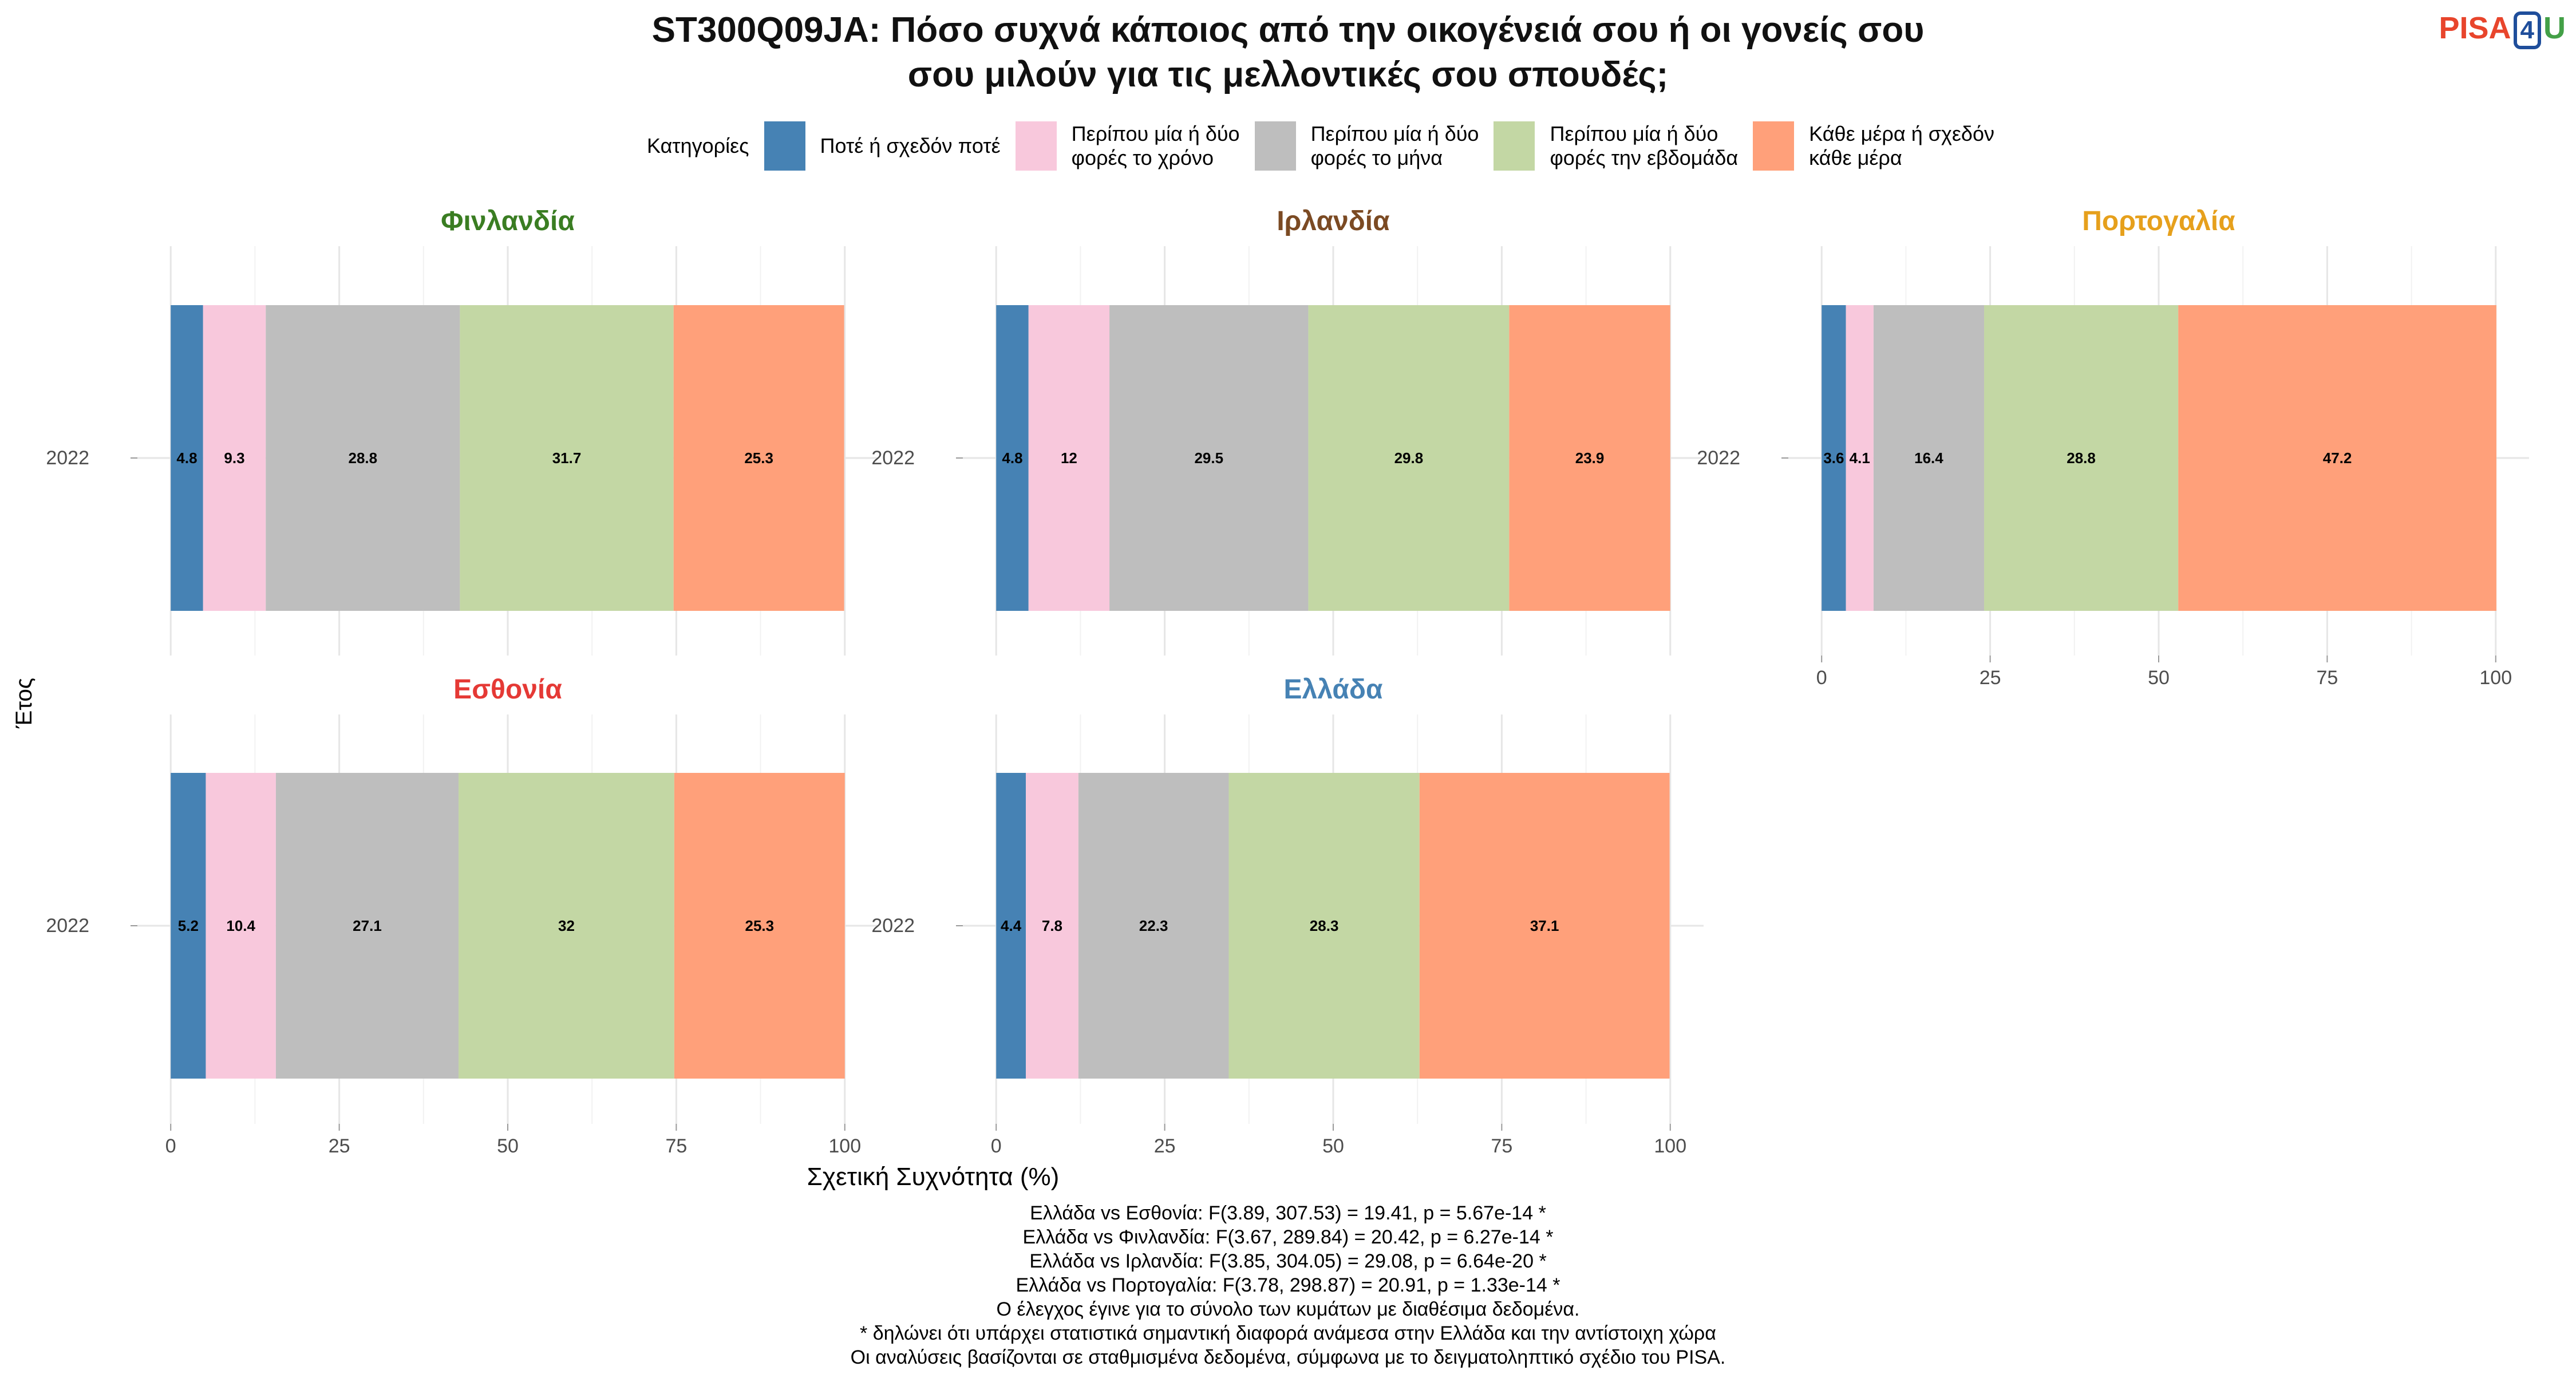  I want to click on panel-2: Ιρλανδία 2022 4.8 12 29.5 29.8 23.9, so click(1287, 431).